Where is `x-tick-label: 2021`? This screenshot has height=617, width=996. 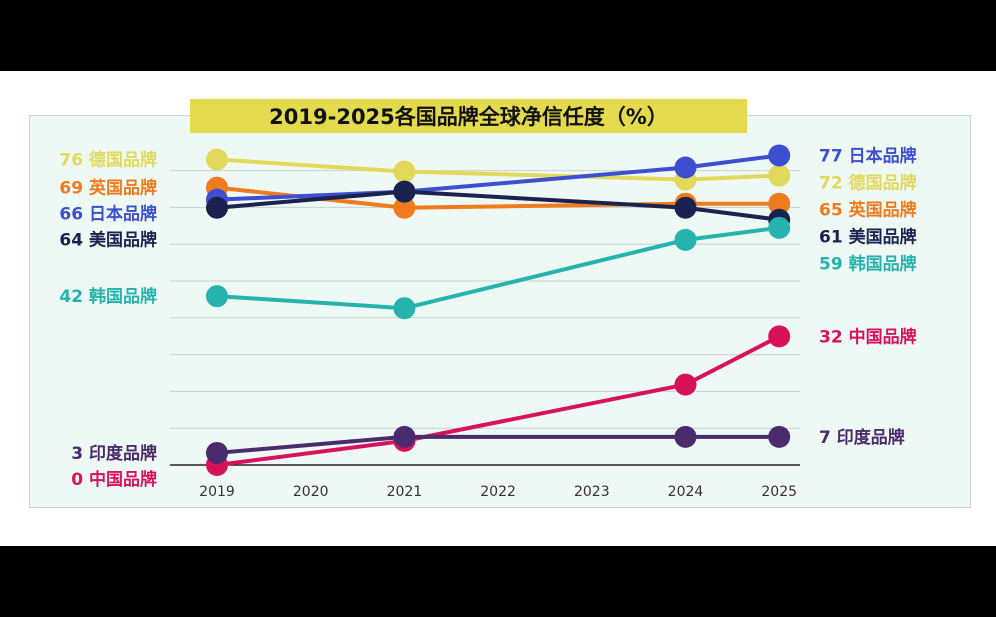
x-tick-label: 2021 is located at coordinates (405, 492).